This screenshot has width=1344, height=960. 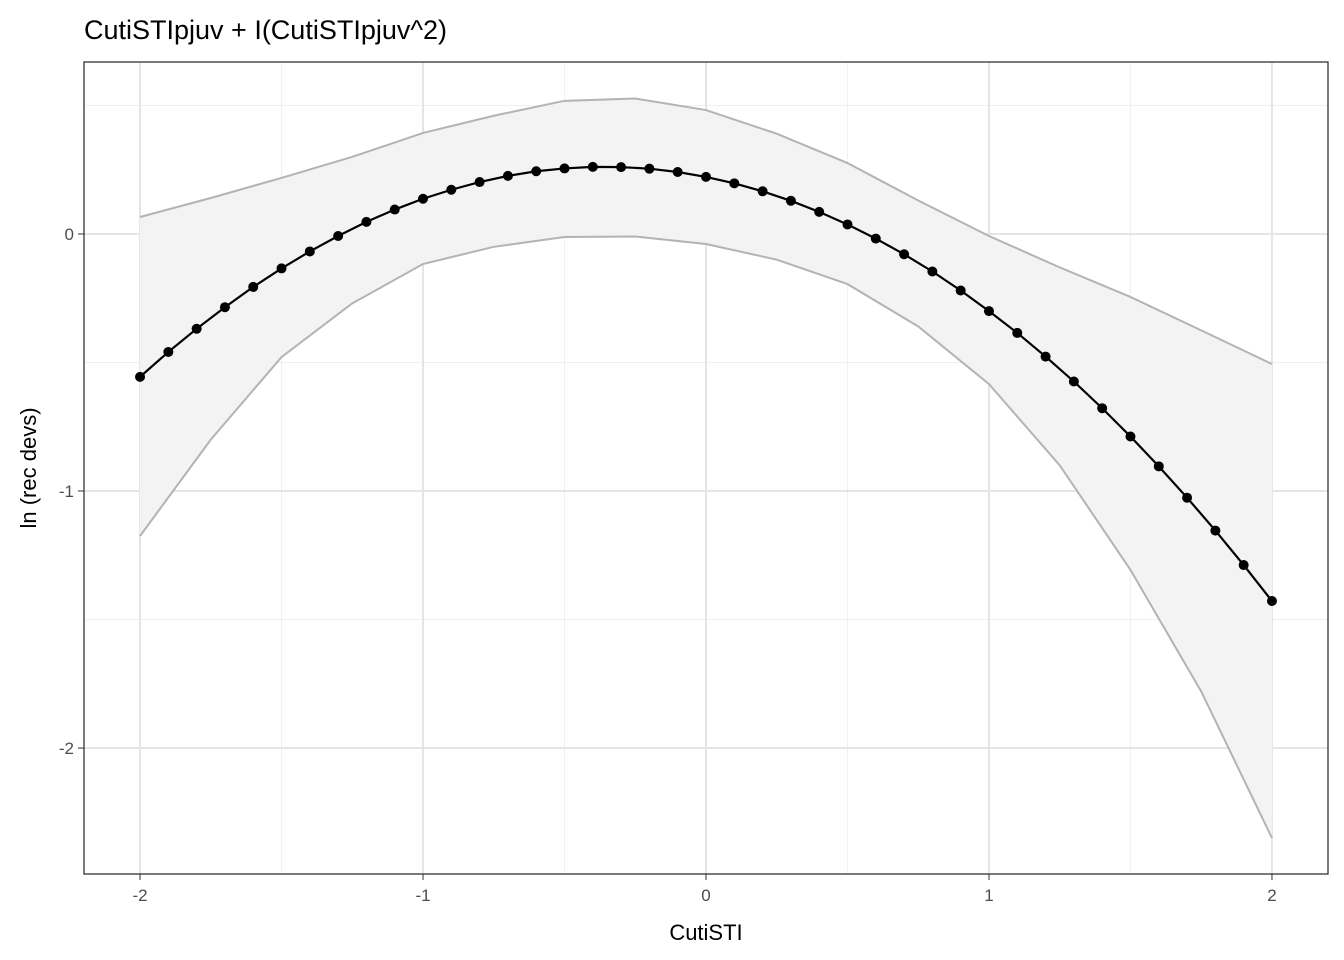 I want to click on x-tick-label: 1, so click(x=988, y=895).